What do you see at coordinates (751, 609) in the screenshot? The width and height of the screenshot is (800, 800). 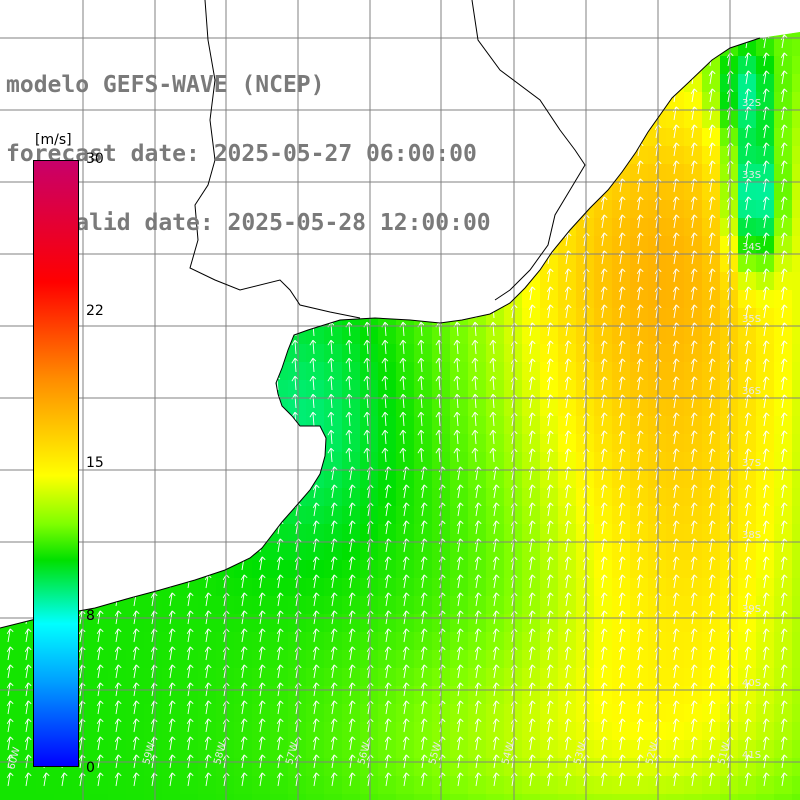 I see `lat-label: 39S` at bounding box center [751, 609].